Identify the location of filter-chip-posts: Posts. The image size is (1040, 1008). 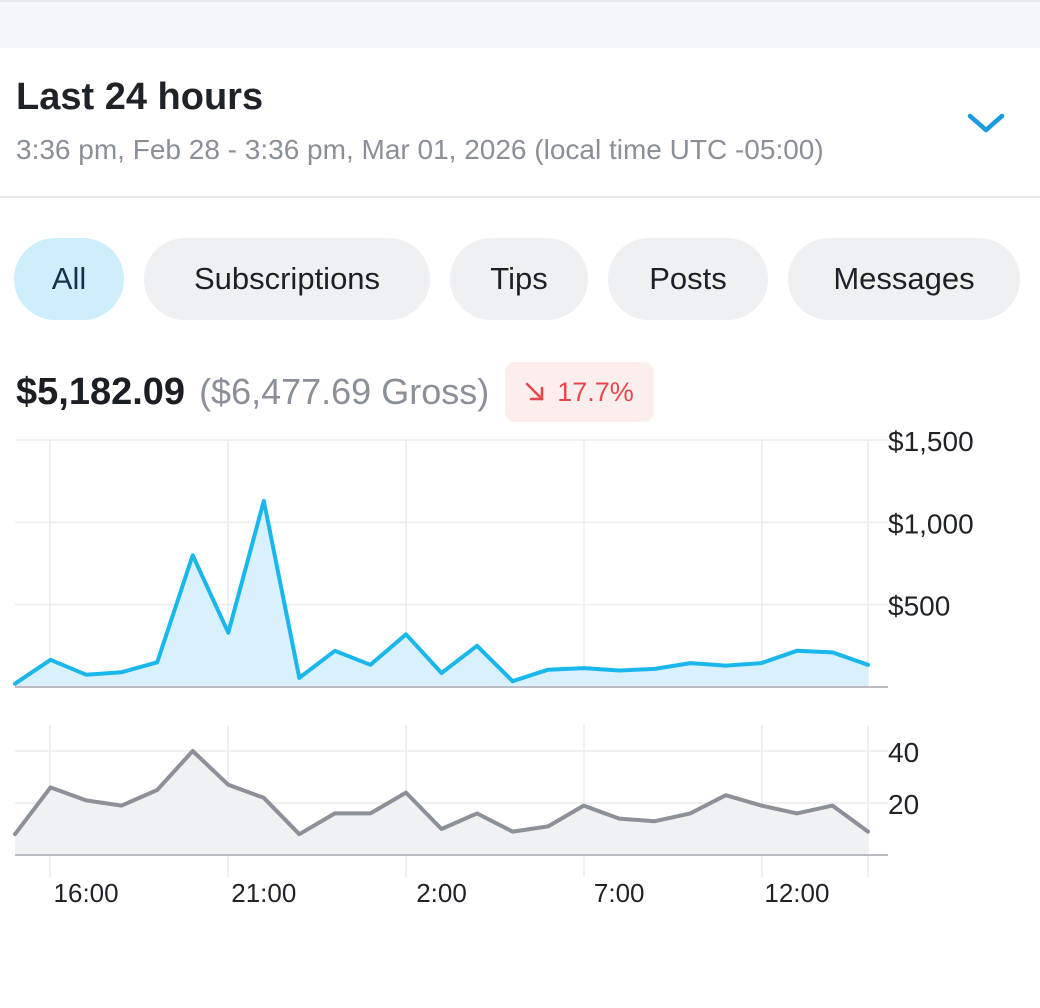
(688, 279).